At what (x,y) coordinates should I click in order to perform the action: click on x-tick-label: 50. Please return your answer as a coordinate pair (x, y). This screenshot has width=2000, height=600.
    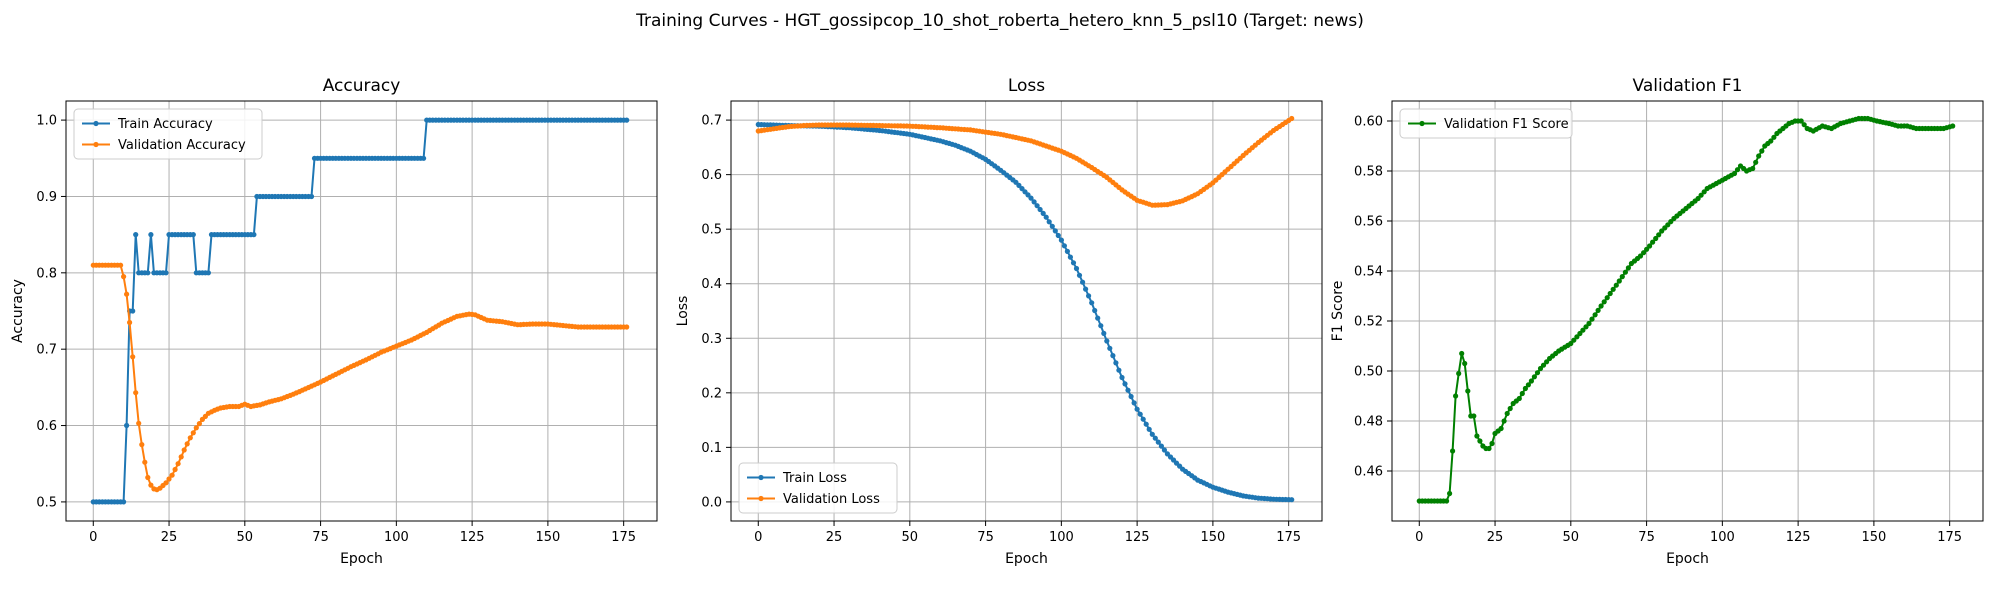
    Looking at the image, I should click on (1571, 537).